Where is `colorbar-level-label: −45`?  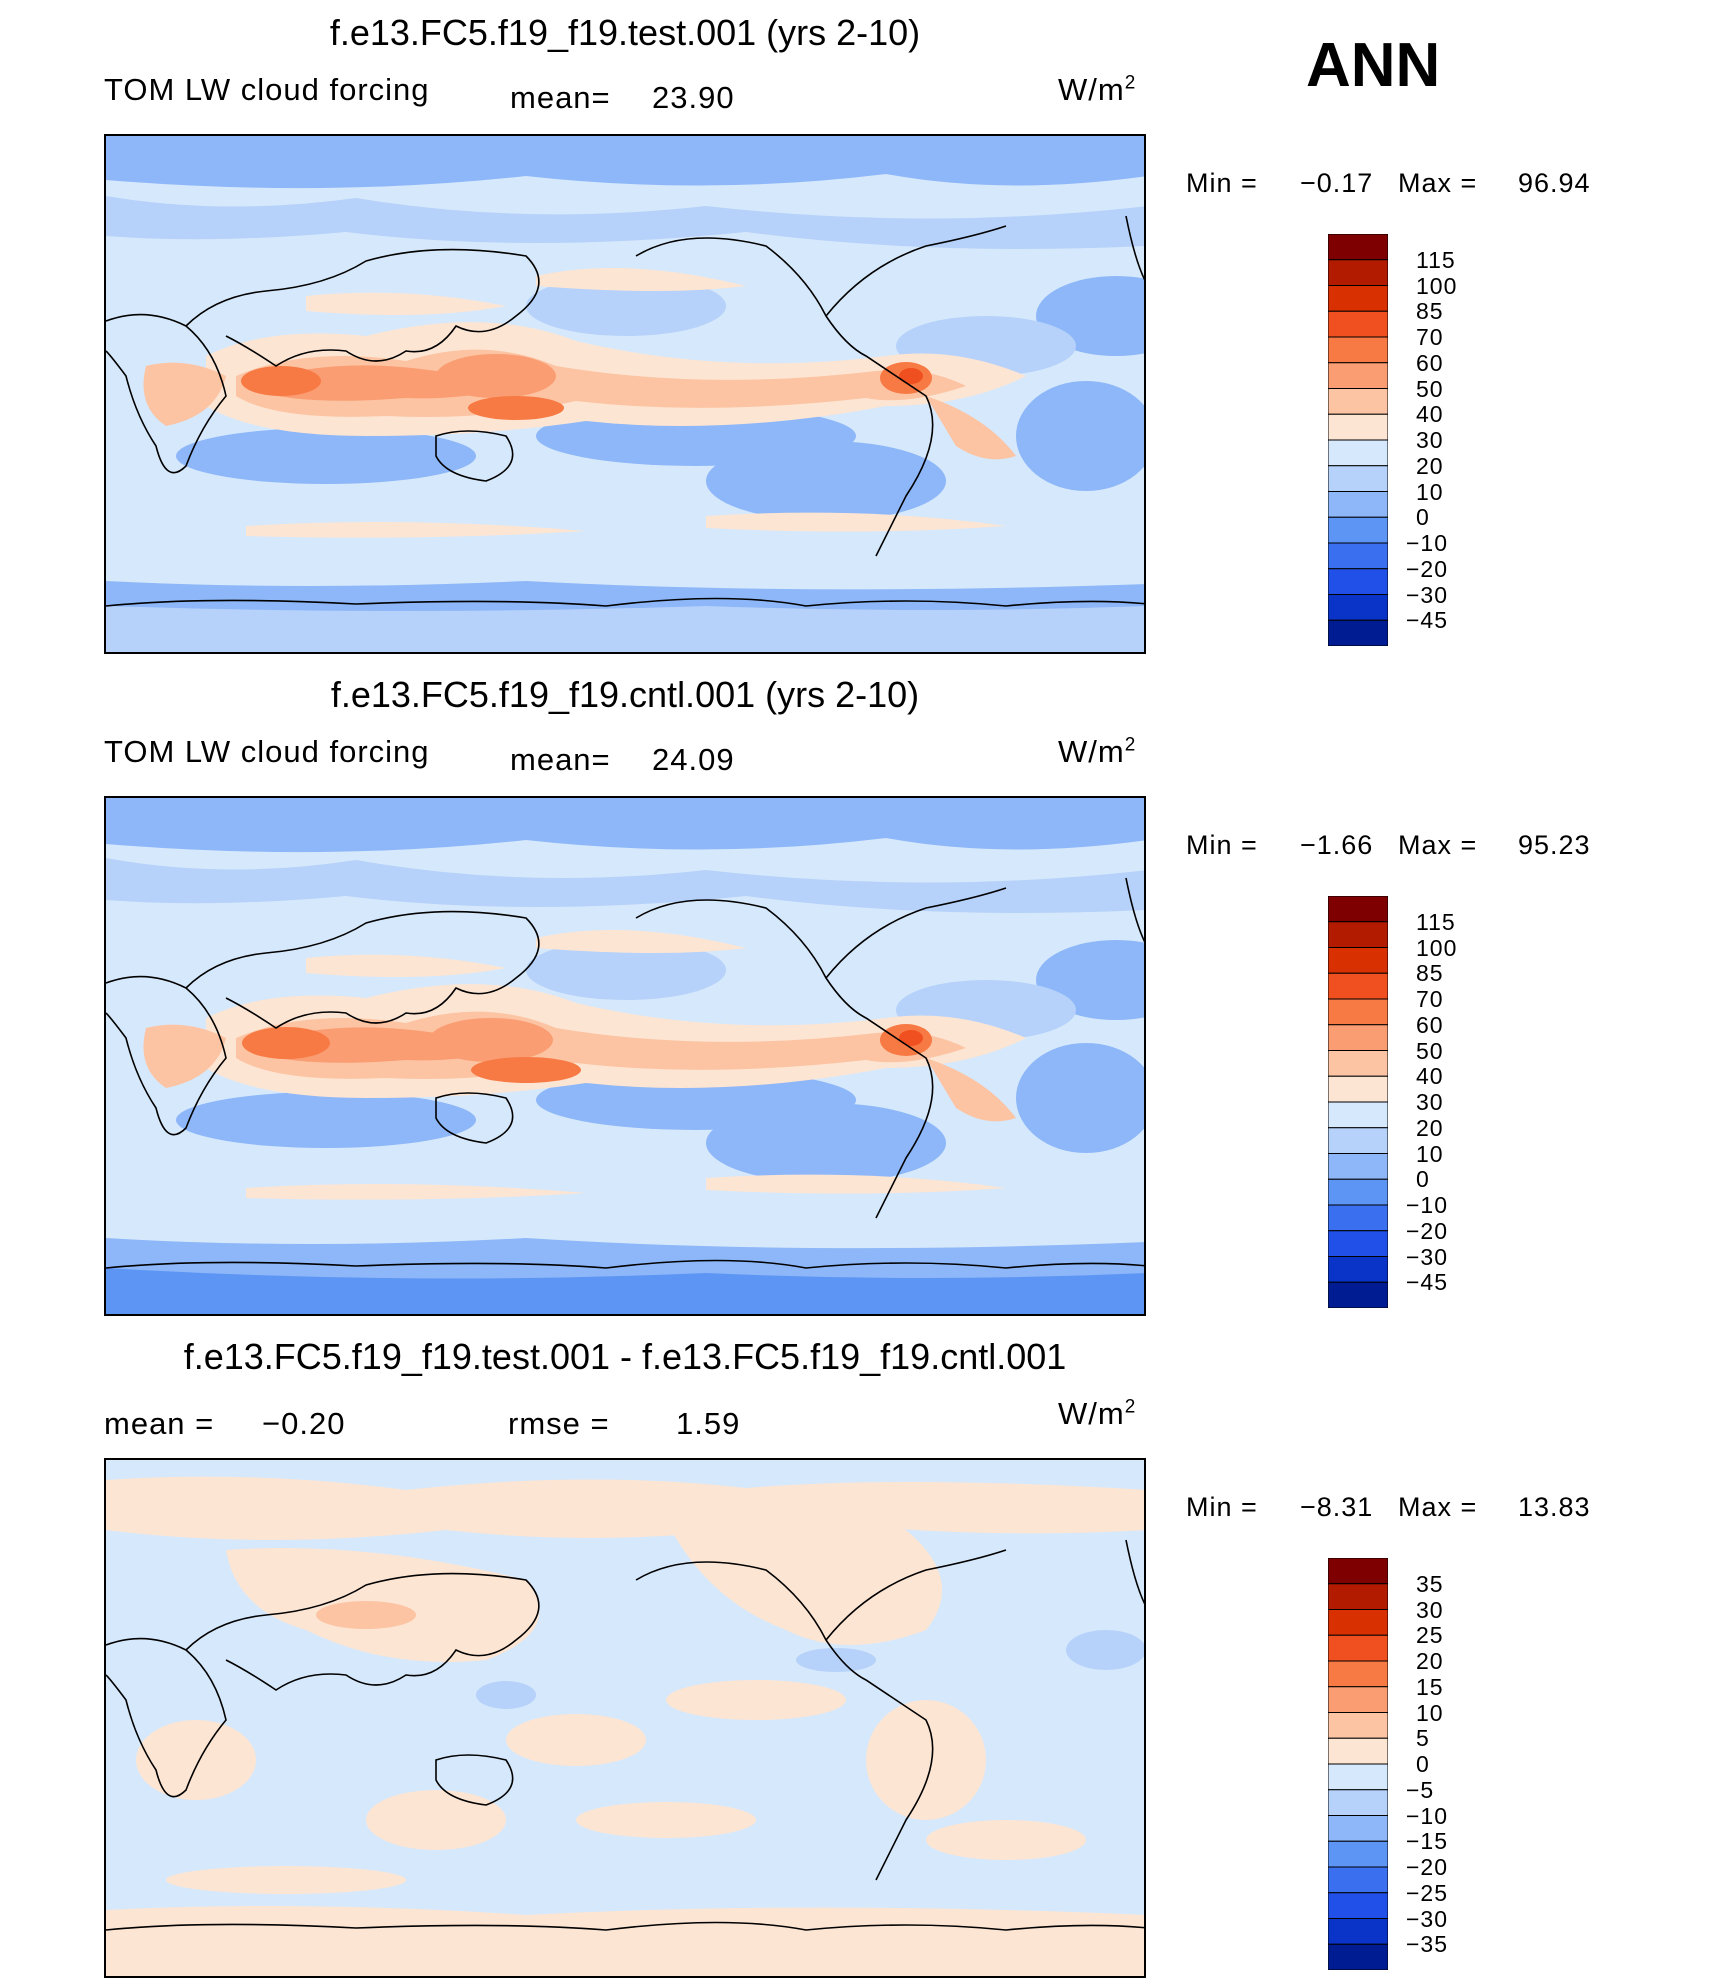 colorbar-level-label: −45 is located at coordinates (1427, 1282).